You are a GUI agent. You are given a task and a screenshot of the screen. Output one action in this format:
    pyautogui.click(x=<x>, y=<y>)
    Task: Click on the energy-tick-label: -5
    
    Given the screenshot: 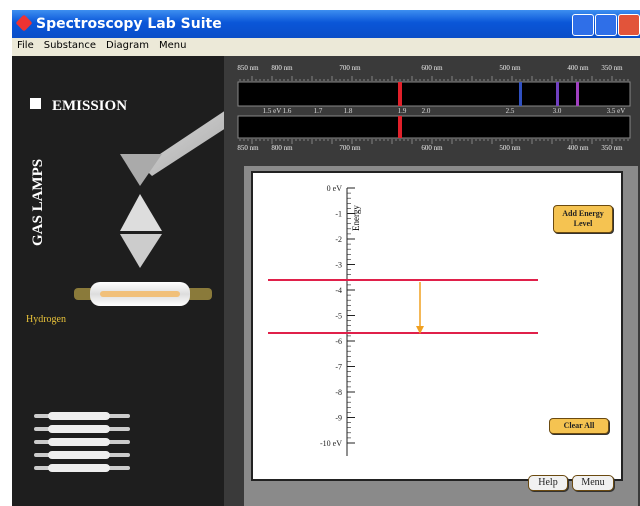 What is the action you would take?
    pyautogui.click(x=338, y=316)
    